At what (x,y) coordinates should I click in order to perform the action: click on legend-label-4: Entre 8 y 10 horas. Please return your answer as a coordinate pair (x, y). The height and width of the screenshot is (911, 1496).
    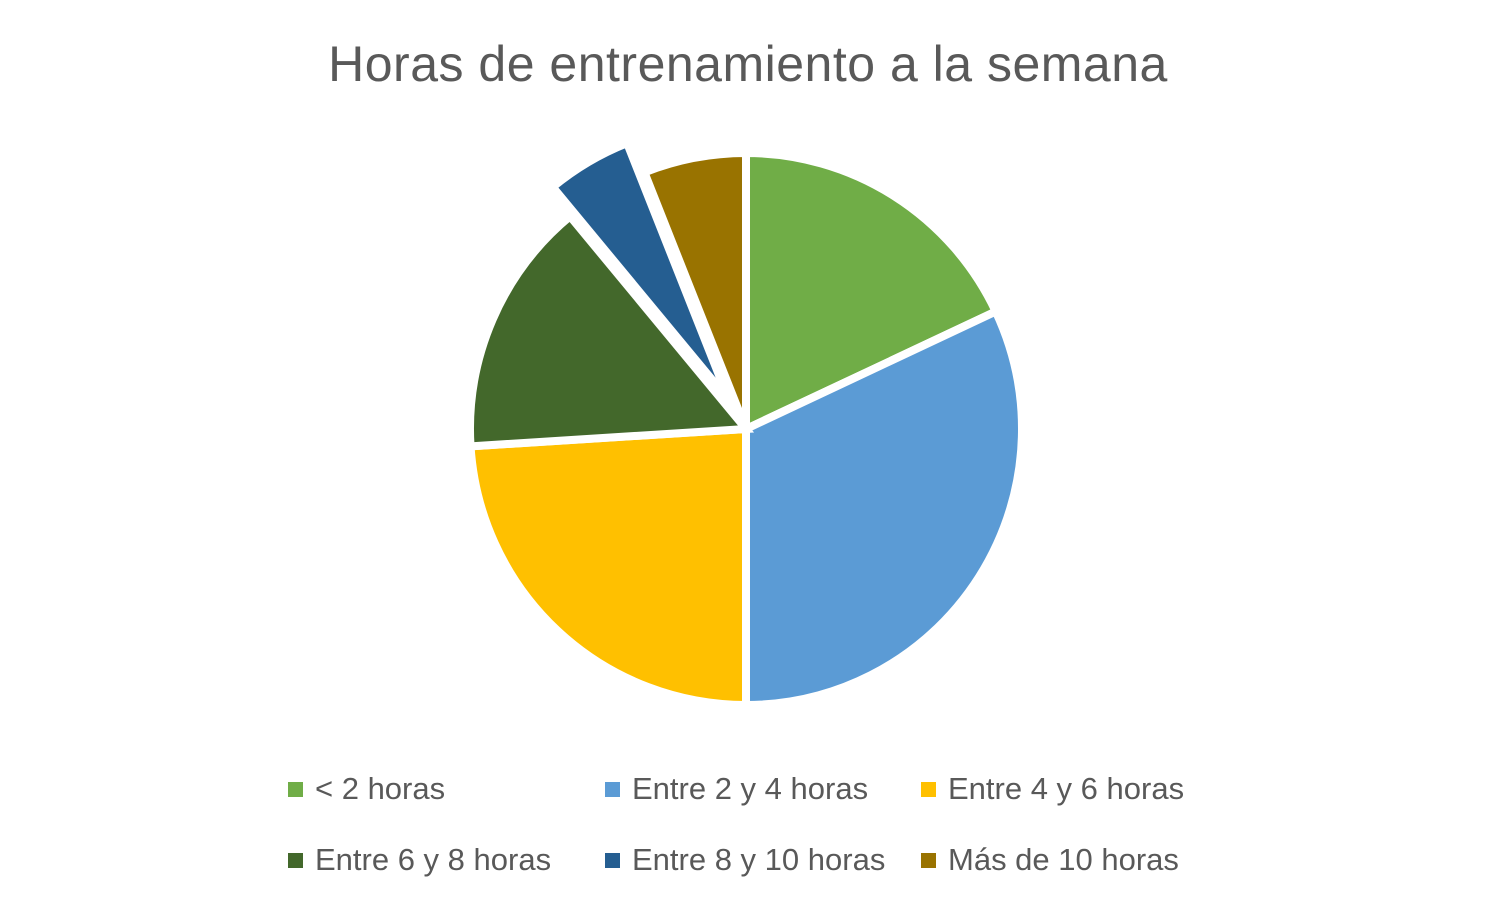
    Looking at the image, I should click on (759, 859).